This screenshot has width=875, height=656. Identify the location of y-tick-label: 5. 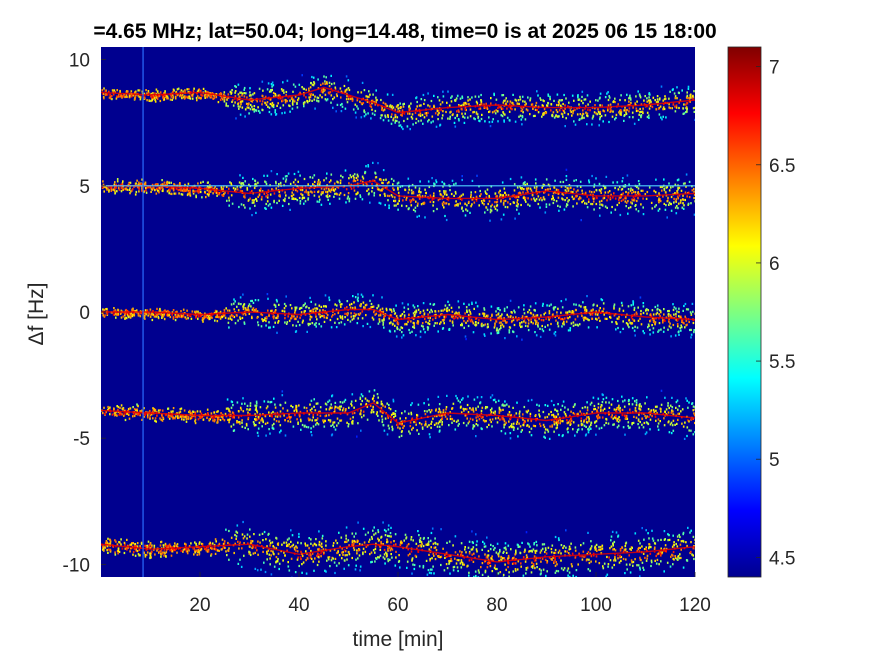
(84, 187).